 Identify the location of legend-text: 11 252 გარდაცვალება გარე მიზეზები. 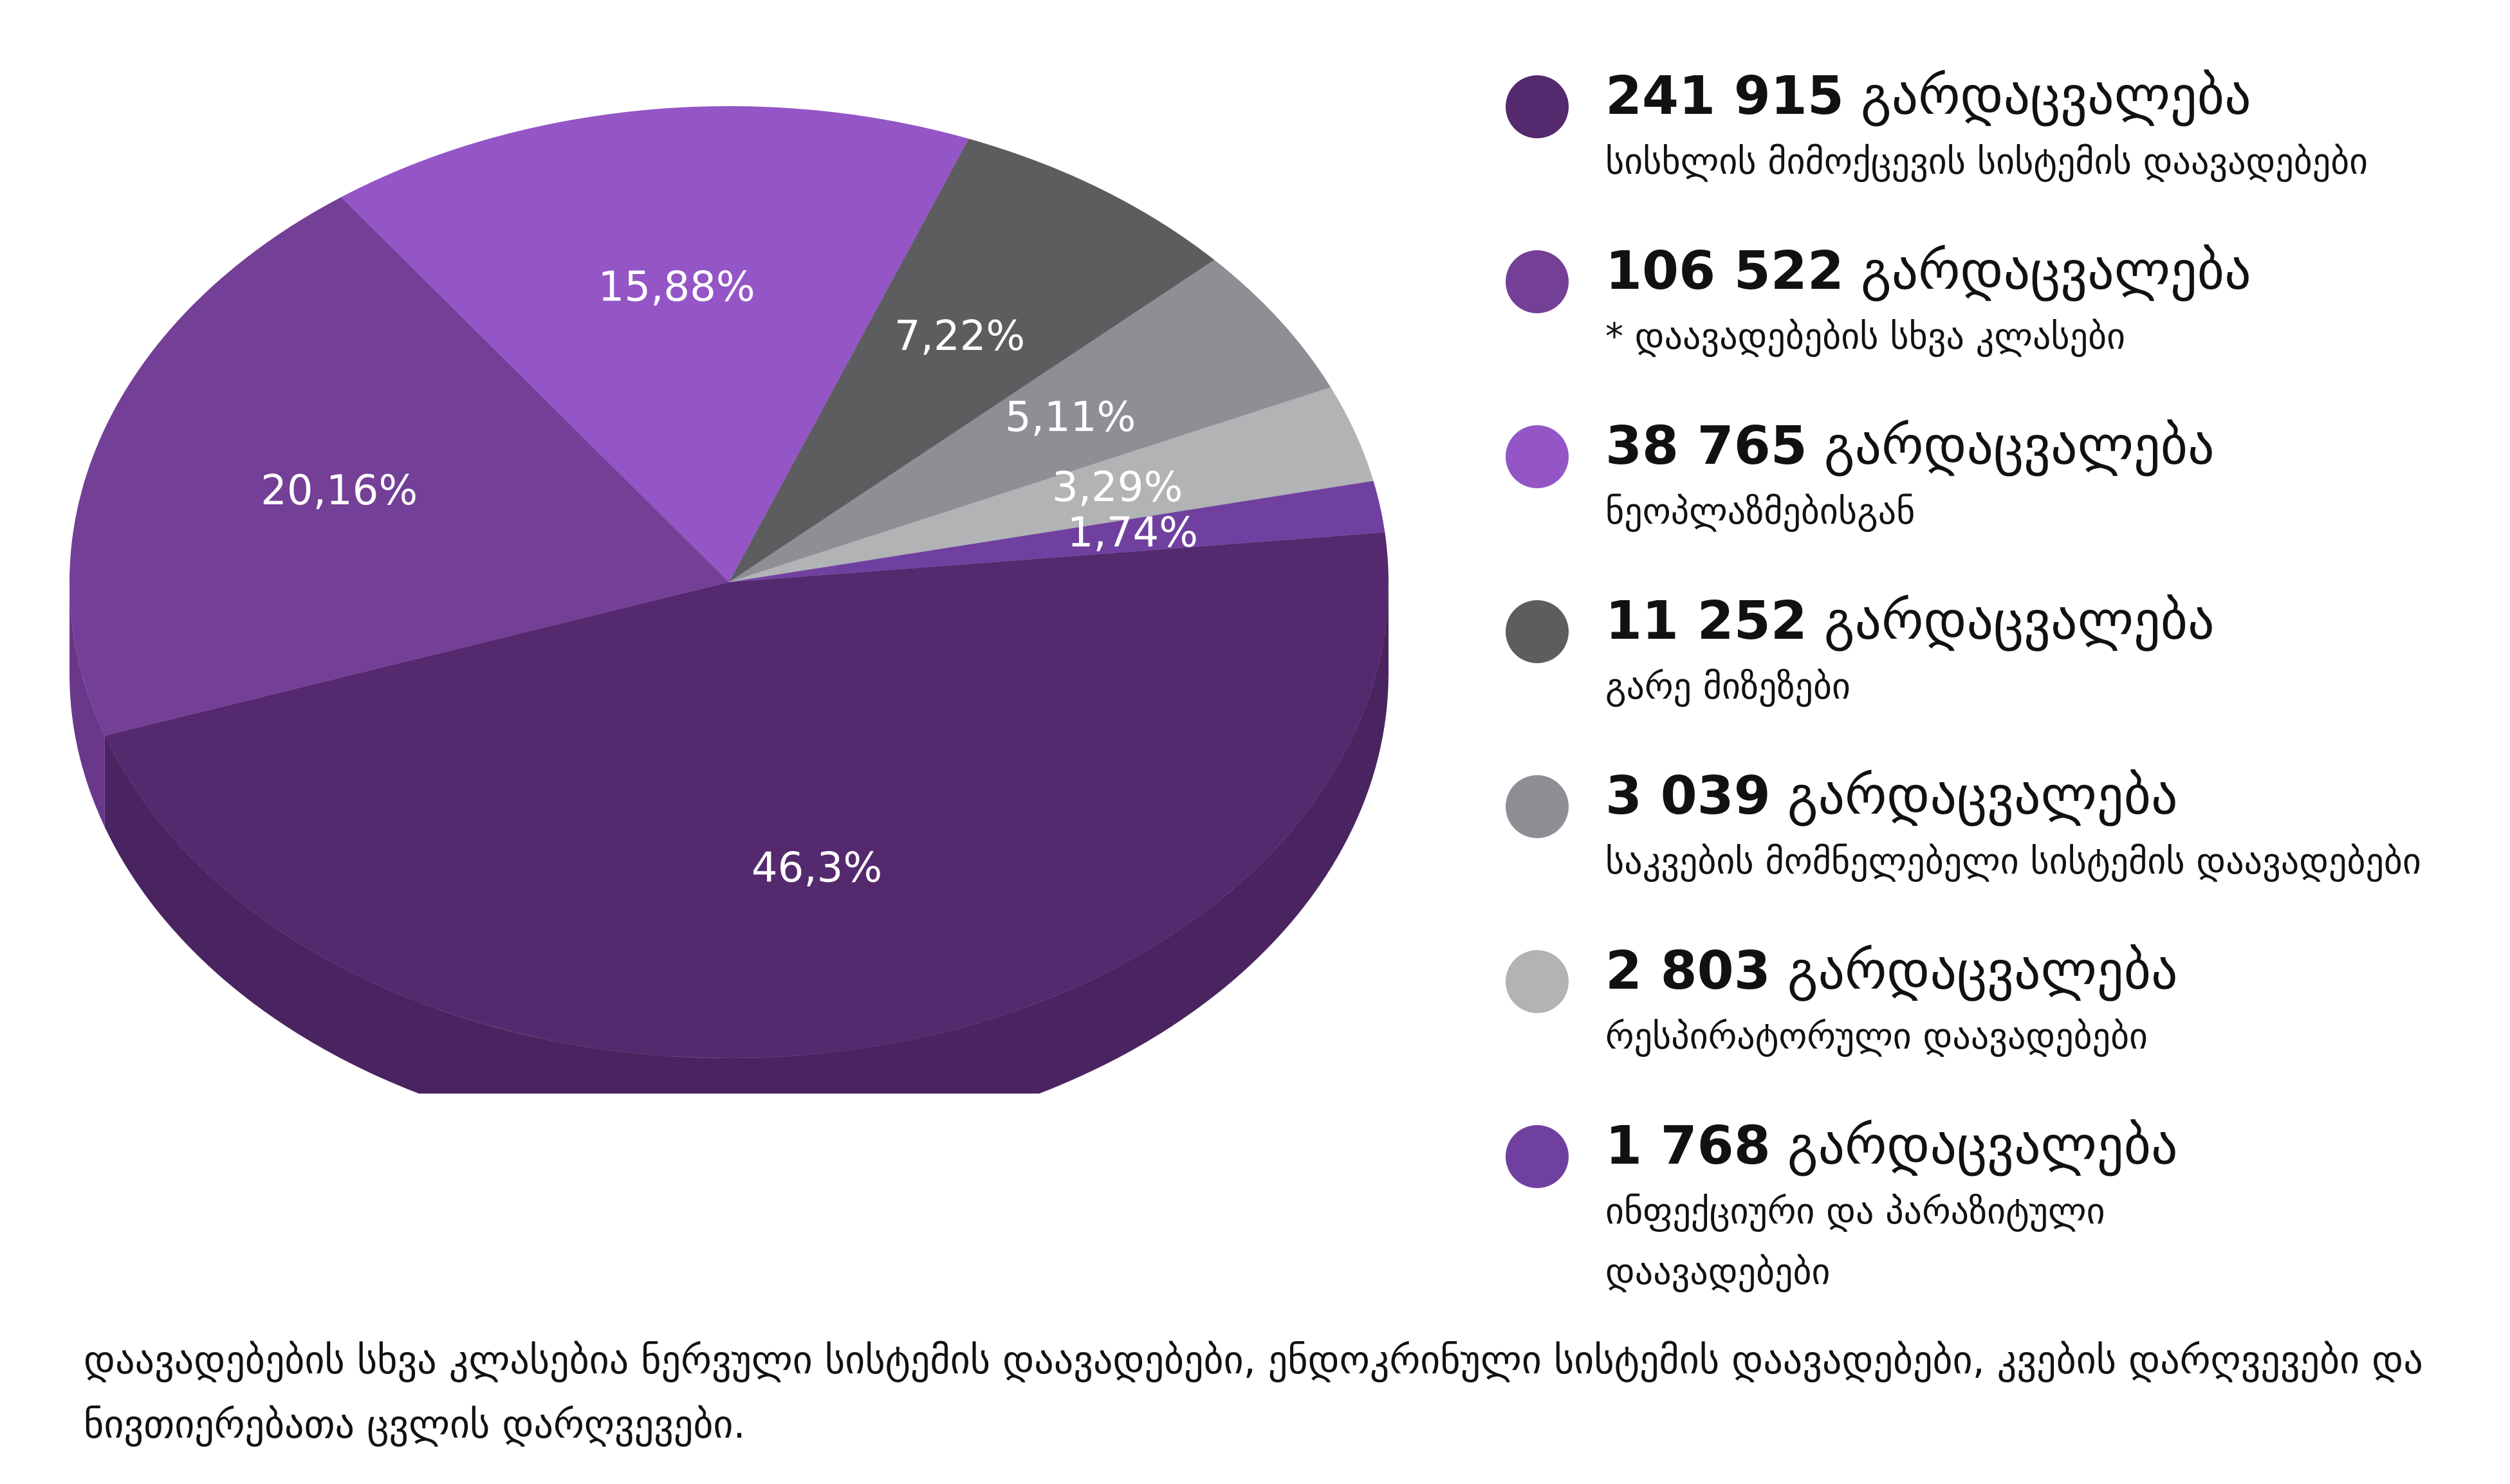
(2050, 651).